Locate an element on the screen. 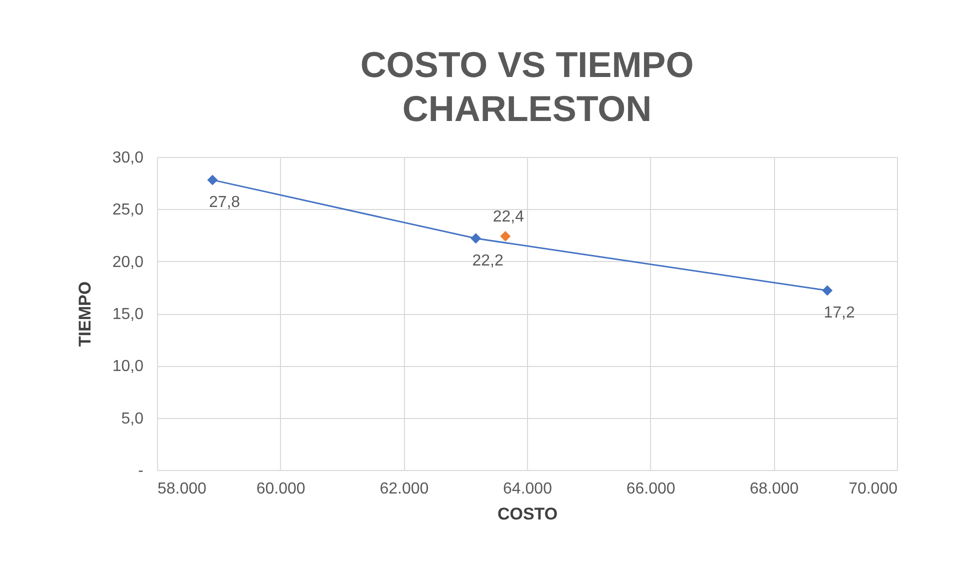  y-tick-label: 5,0 is located at coordinates (132, 419).